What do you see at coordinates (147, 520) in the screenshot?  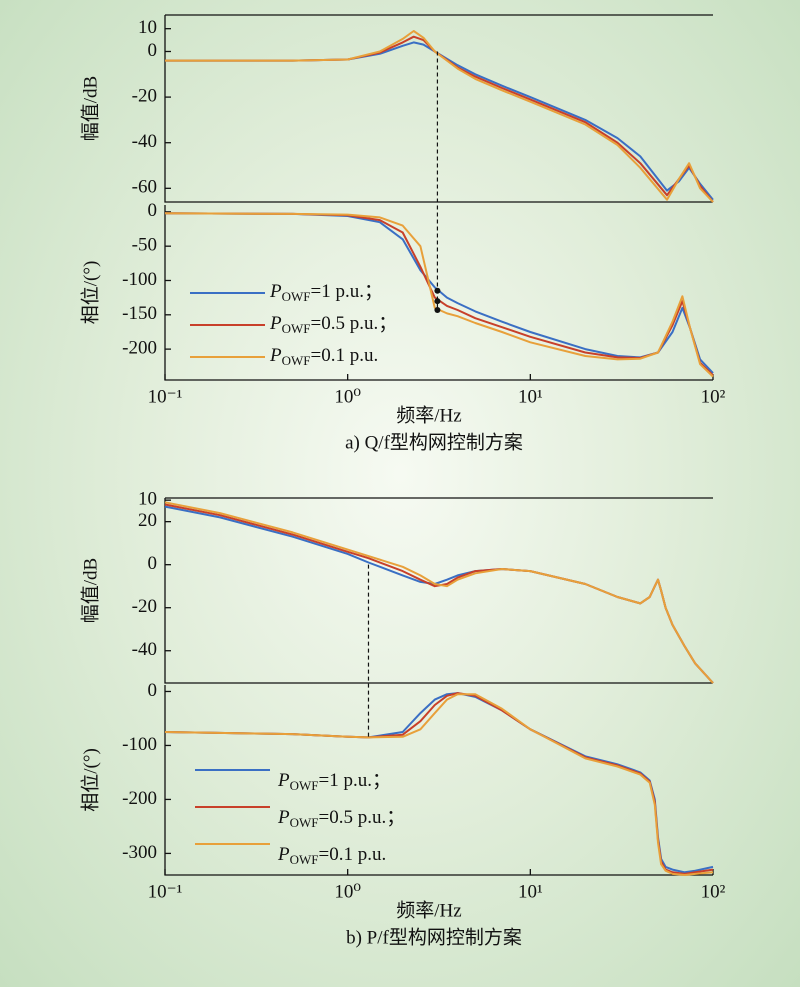 I see `y-tick-label: 20` at bounding box center [147, 520].